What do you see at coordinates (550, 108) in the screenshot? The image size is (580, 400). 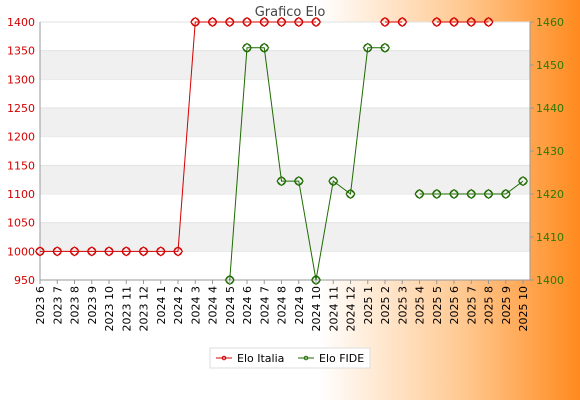 I see `right-tick-label: 1440` at bounding box center [550, 108].